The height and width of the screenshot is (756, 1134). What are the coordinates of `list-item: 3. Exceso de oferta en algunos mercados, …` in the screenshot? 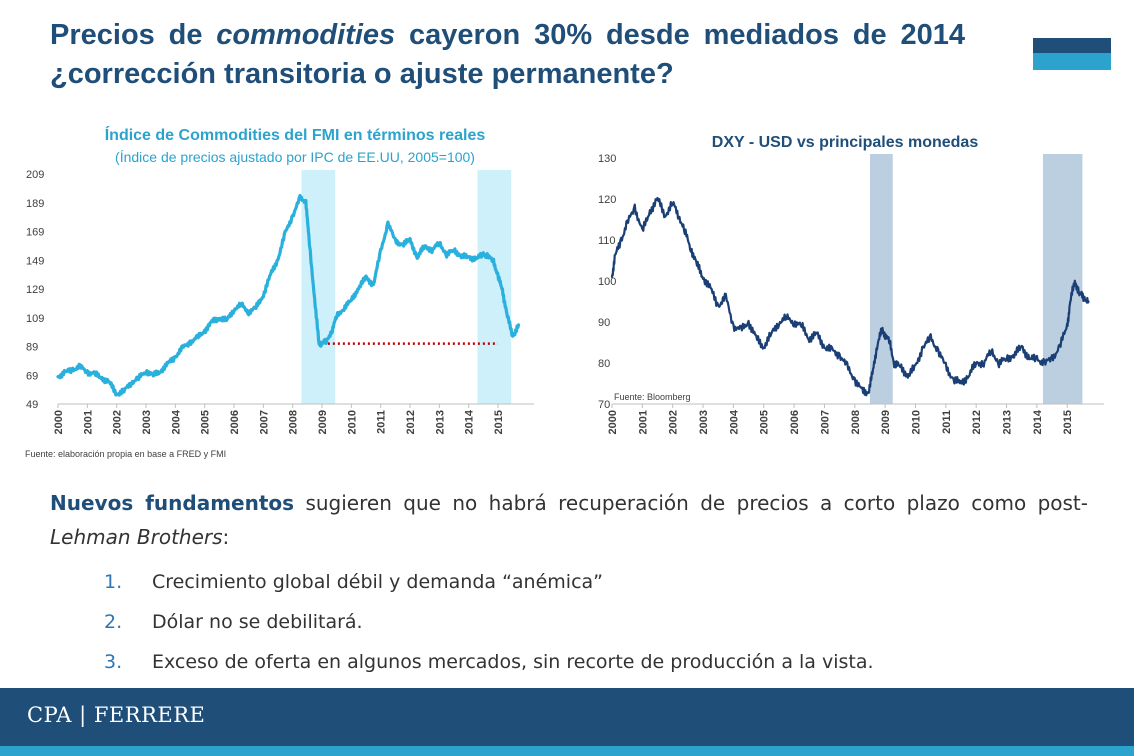 It's located at (489, 662).